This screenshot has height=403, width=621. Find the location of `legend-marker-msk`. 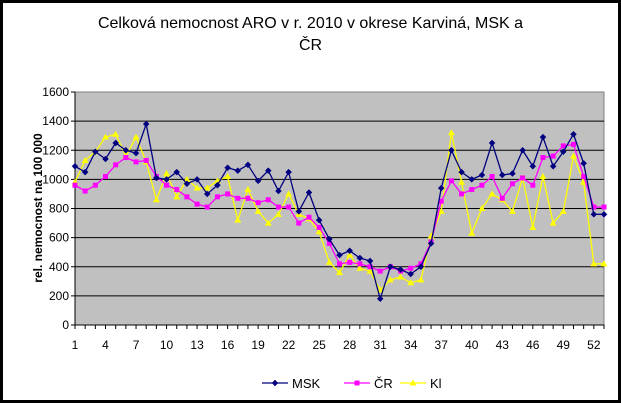

legend-marker-msk is located at coordinates (275, 383).